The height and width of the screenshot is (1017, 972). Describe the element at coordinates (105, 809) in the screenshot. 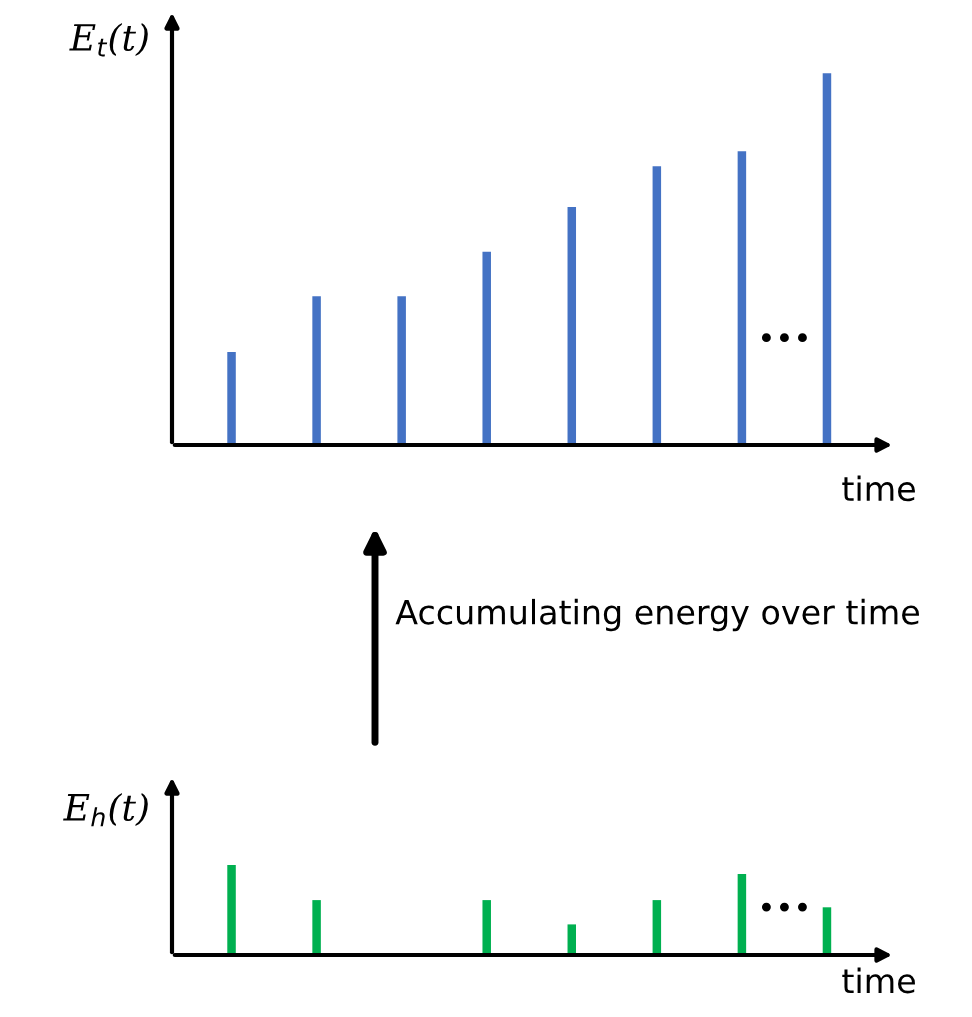

I see `y-axis-title: E$_{h}$(t)` at that location.